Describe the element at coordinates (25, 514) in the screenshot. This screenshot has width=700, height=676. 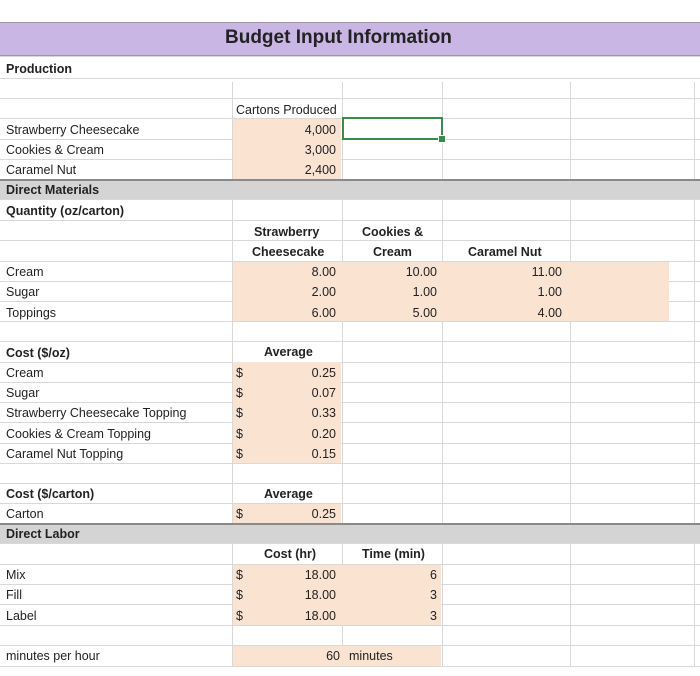
I see `carton-label: Carton` at that location.